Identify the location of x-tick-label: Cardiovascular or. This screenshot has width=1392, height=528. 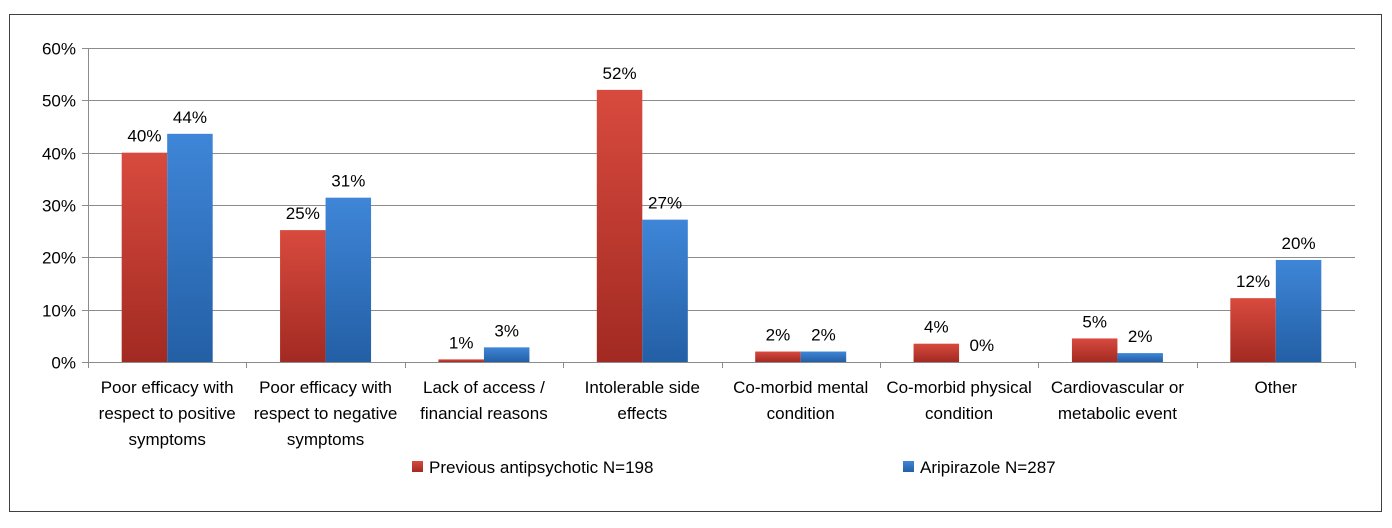
(1118, 387).